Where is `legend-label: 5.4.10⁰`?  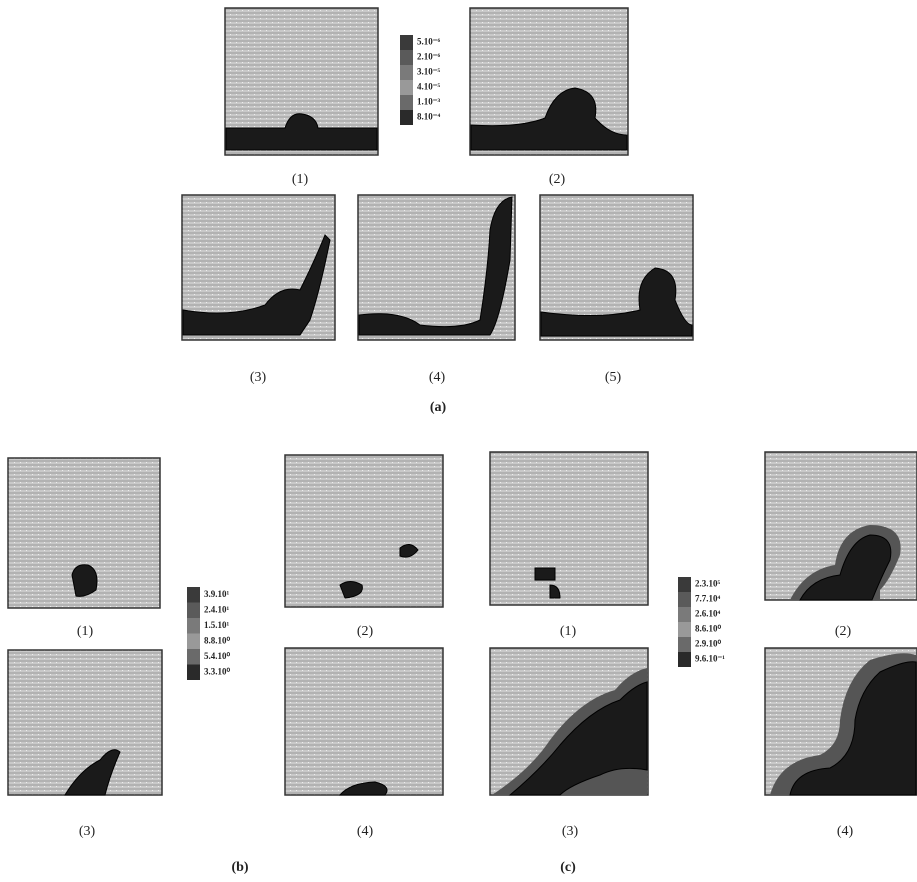
legend-label: 5.4.10⁰ is located at coordinates (217, 656).